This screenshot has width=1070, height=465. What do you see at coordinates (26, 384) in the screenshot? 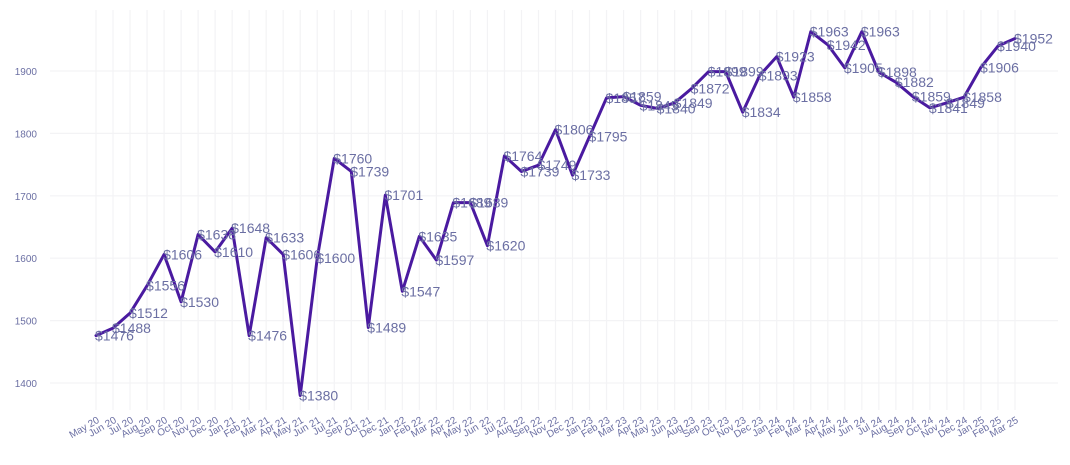
I see `y-tick-label: 1400` at bounding box center [26, 384].